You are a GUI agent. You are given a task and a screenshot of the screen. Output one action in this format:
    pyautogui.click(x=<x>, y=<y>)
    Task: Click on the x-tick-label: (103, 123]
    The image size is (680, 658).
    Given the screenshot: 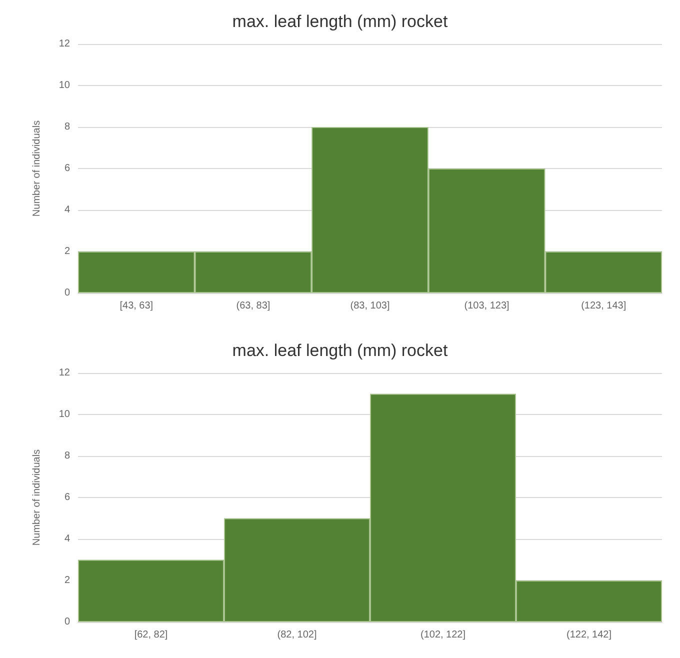 What is the action you would take?
    pyautogui.click(x=487, y=306)
    